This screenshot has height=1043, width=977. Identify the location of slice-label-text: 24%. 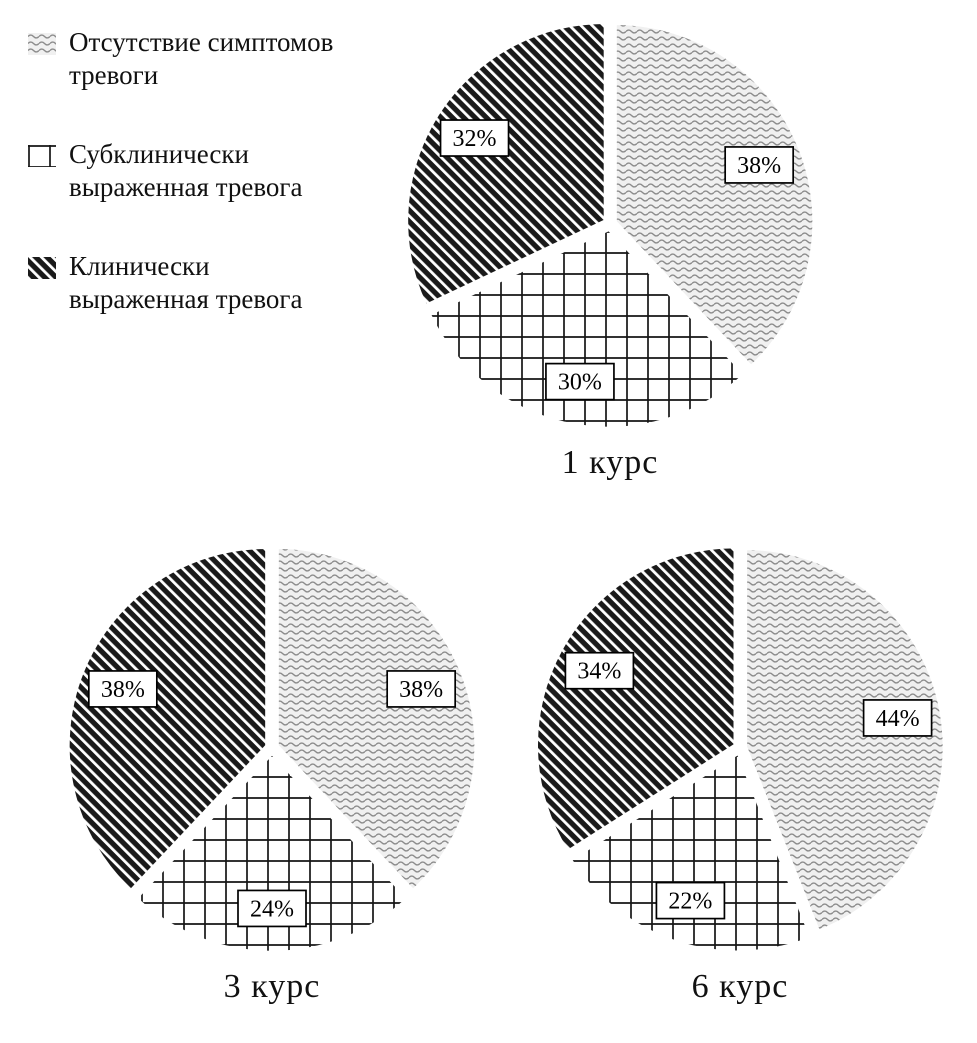
(272, 909).